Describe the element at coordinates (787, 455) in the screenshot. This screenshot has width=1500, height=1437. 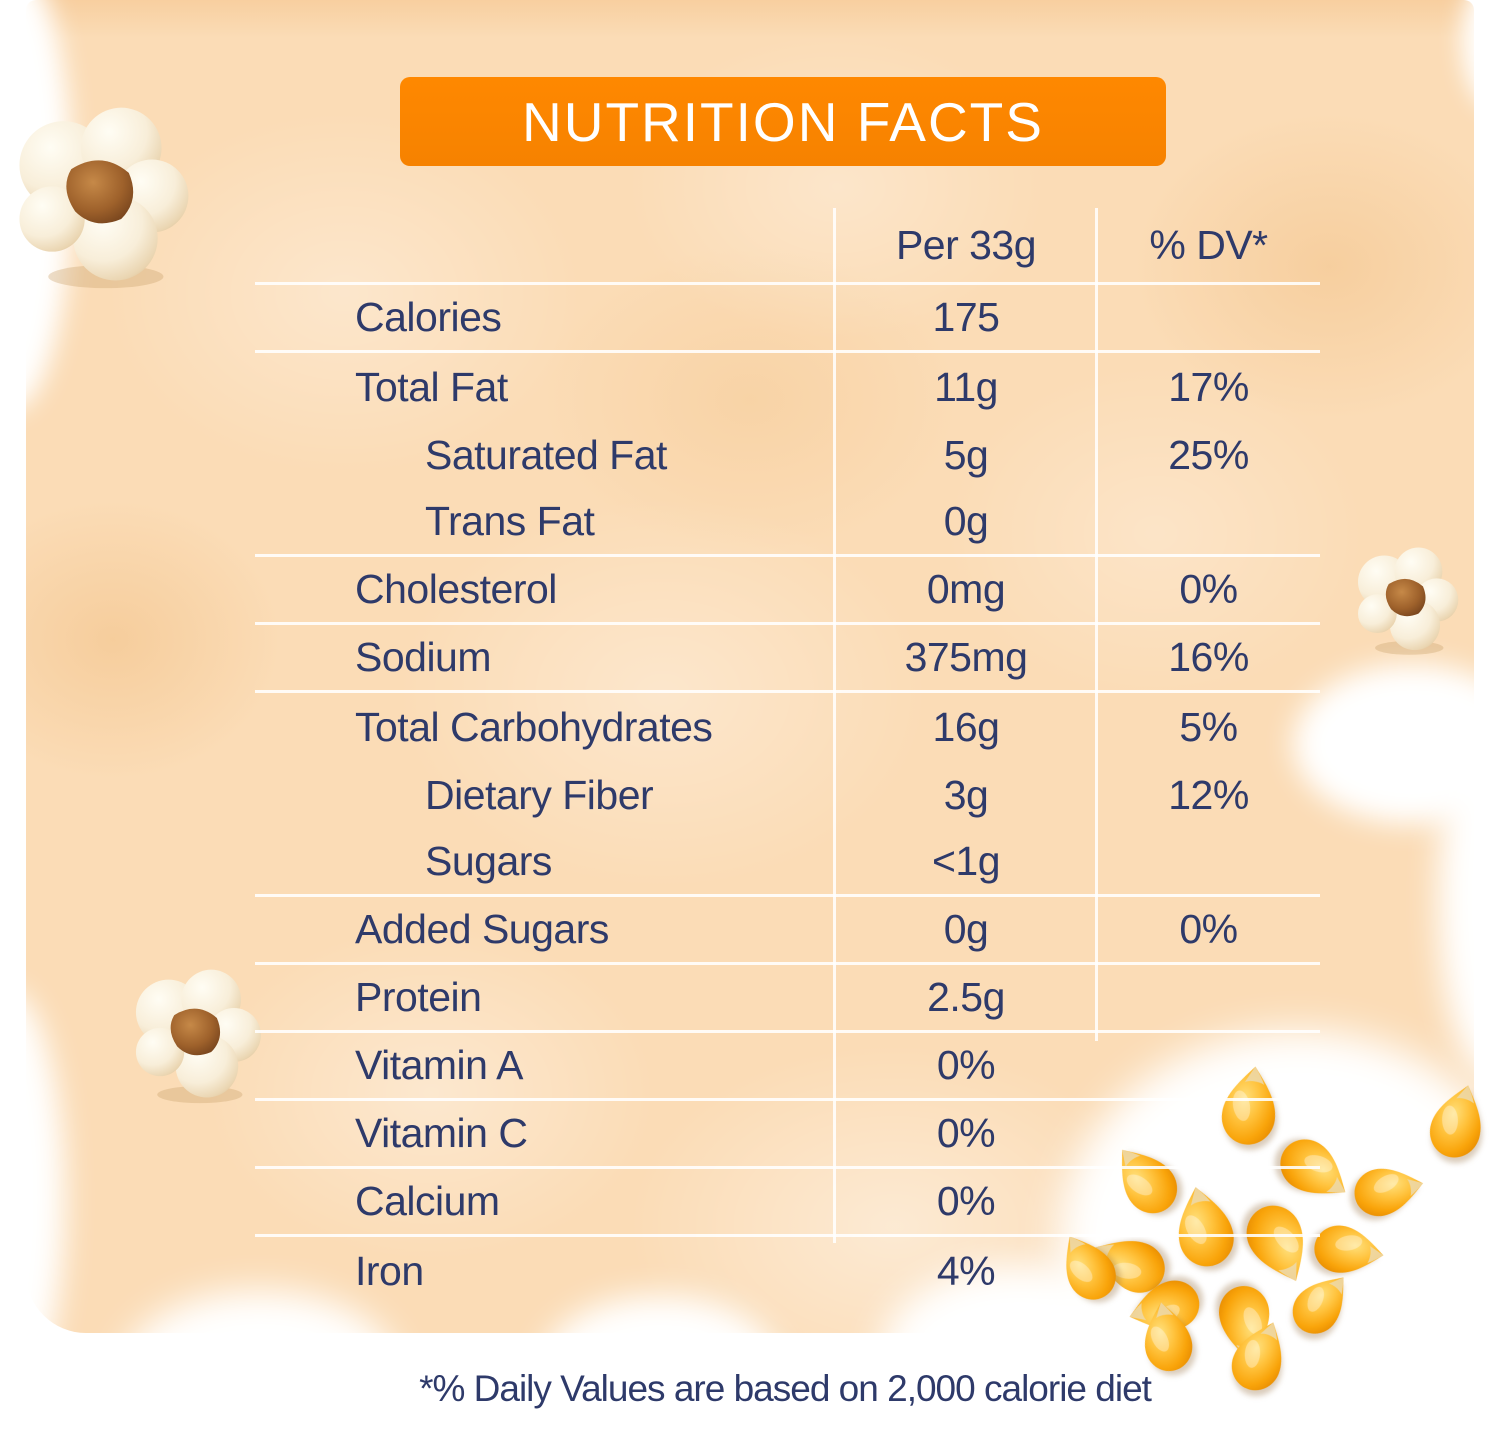
I see `table-row: Saturated Fat 5g 25%` at that location.